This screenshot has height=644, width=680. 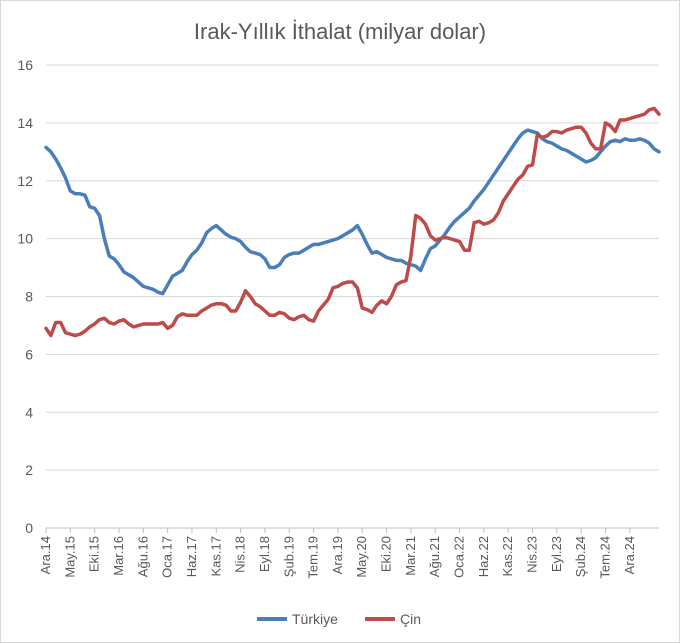 I want to click on x-tick-label: Eyl.23, so click(x=556, y=554).